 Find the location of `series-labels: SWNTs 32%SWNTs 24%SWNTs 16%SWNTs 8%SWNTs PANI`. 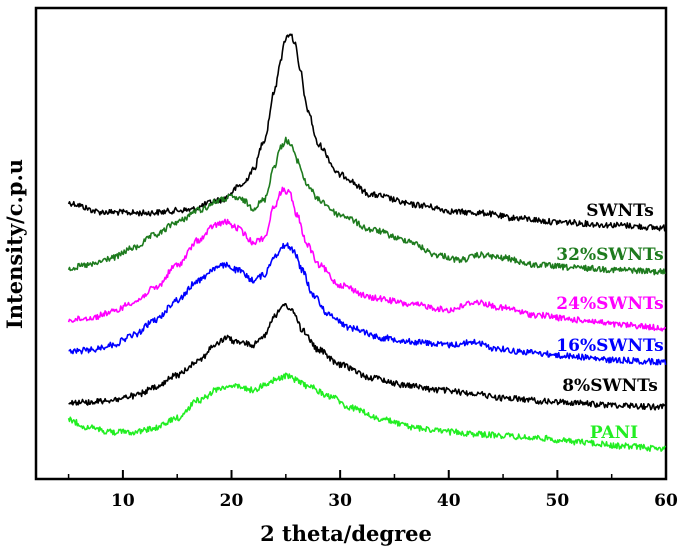

series-labels: SWNTs 32%SWNTs 24%SWNTs 16%SWNTs 8%SWNTs PANI is located at coordinates (609, 322).